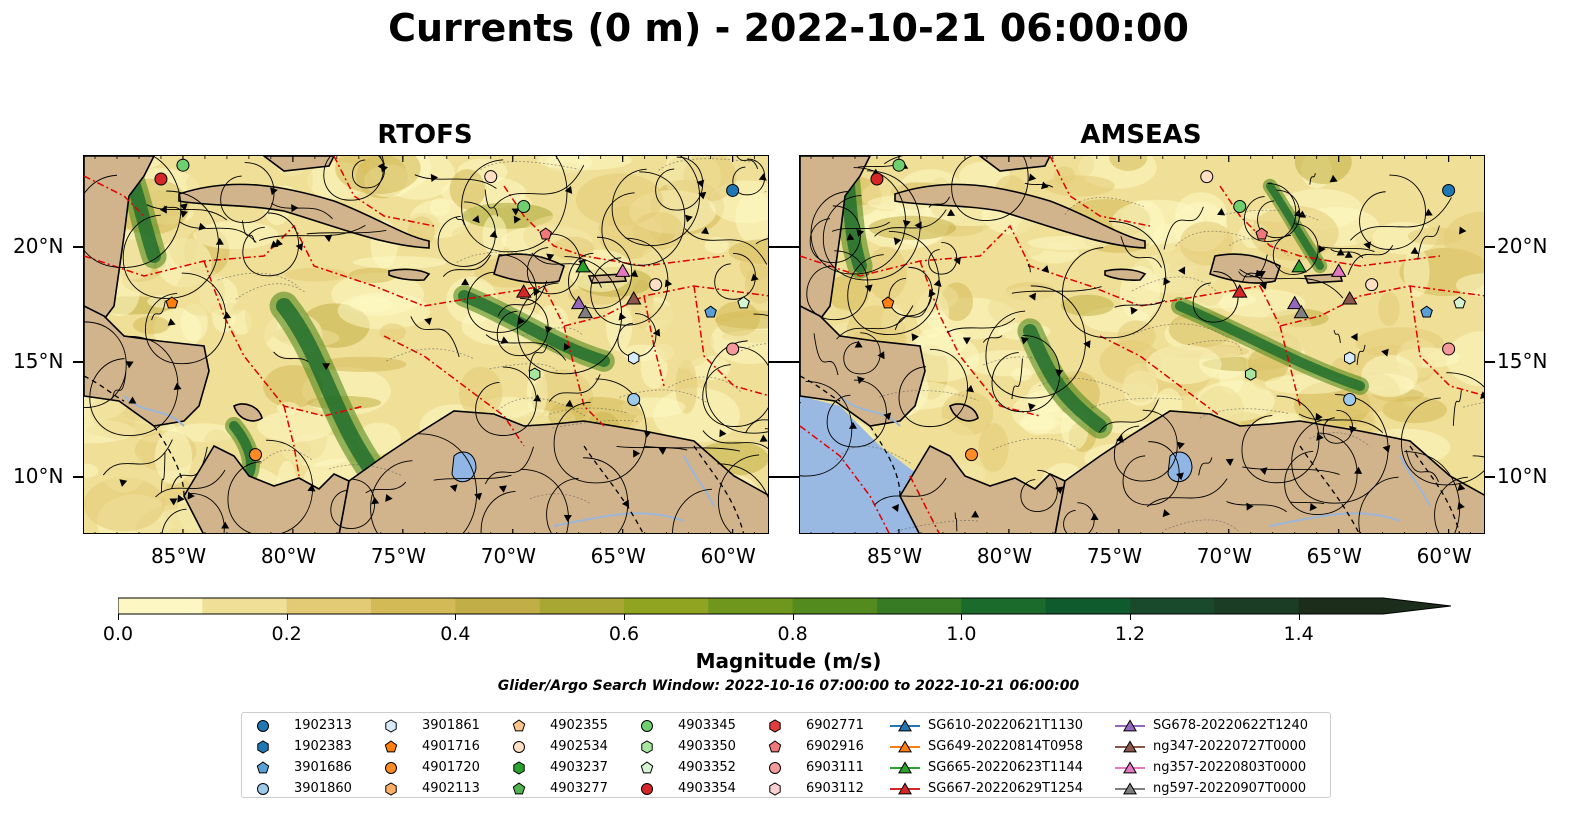 This screenshot has width=1577, height=827. Describe the element at coordinates (687, 788) in the screenshot. I see `legend-item: 4903354` at that location.